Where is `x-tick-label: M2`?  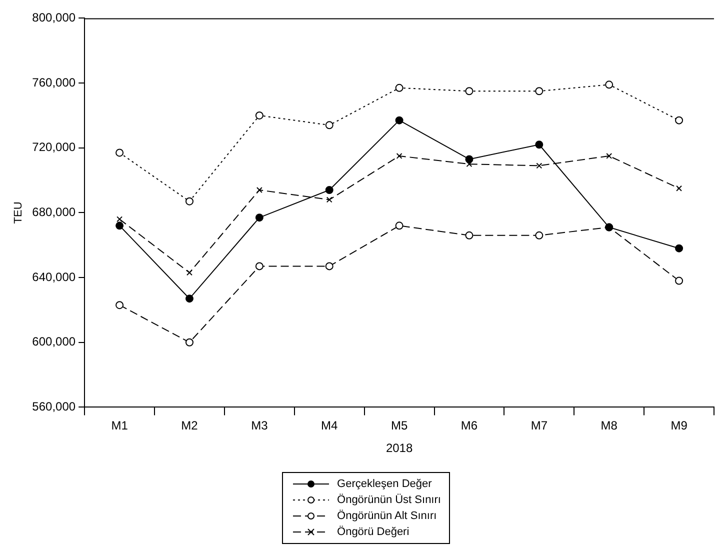
x-tick-label: M2 is located at coordinates (189, 425).